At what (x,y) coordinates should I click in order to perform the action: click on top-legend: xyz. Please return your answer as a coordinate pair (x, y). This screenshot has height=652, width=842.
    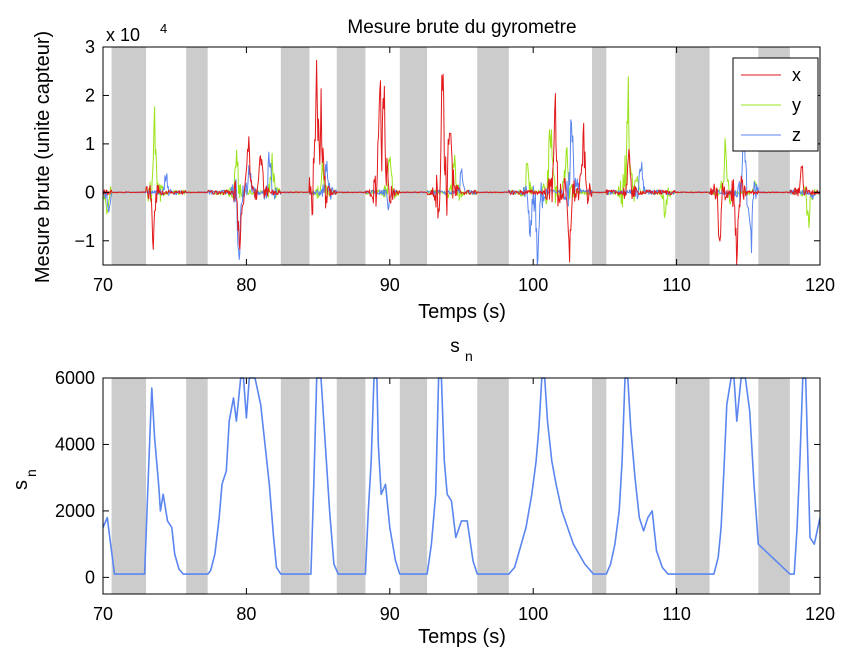
    Looking at the image, I should click on (775, 104).